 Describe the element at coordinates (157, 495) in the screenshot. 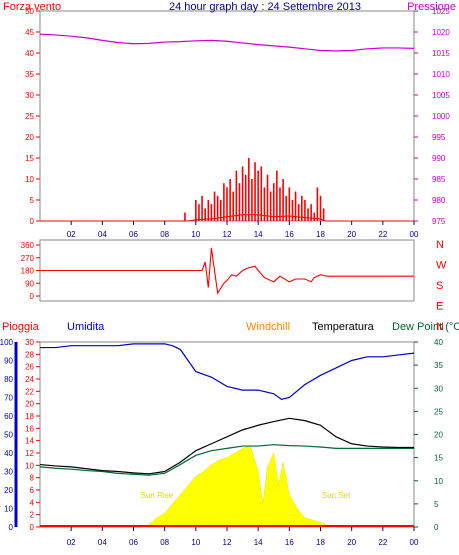

I see `sun-rise-label: Sun Rise` at that location.